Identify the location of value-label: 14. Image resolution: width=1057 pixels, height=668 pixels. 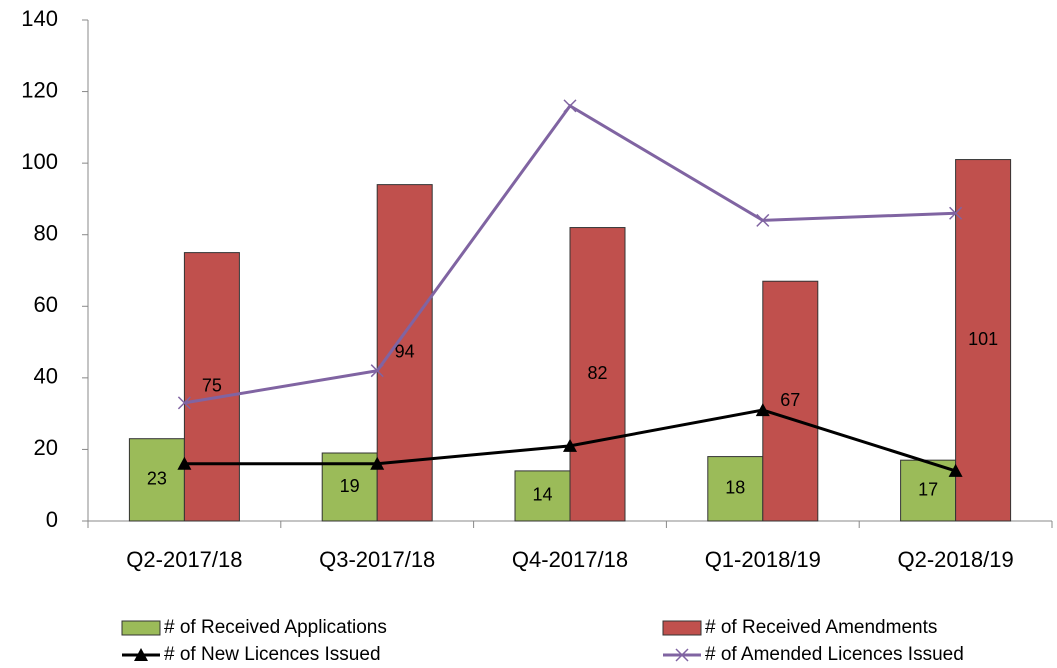
(542, 495).